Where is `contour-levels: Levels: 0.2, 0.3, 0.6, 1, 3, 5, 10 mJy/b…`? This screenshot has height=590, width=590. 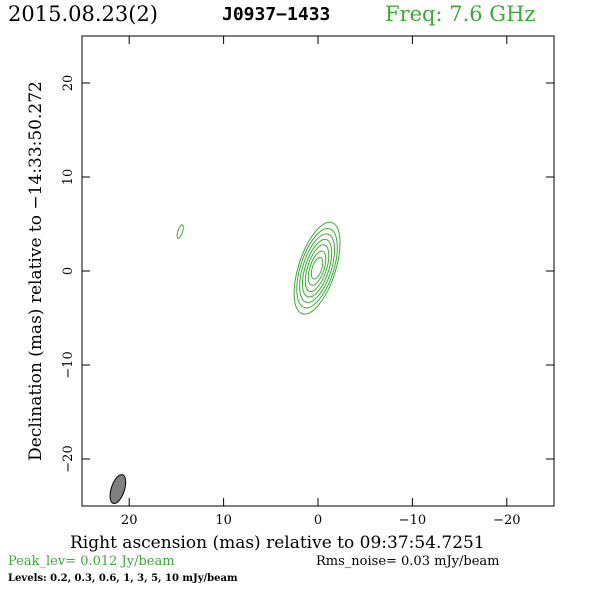
contour-levels: Levels: 0.2, 0.3, 0.6, 1, 3, 5, 10 mJy/b… is located at coordinates (123, 578).